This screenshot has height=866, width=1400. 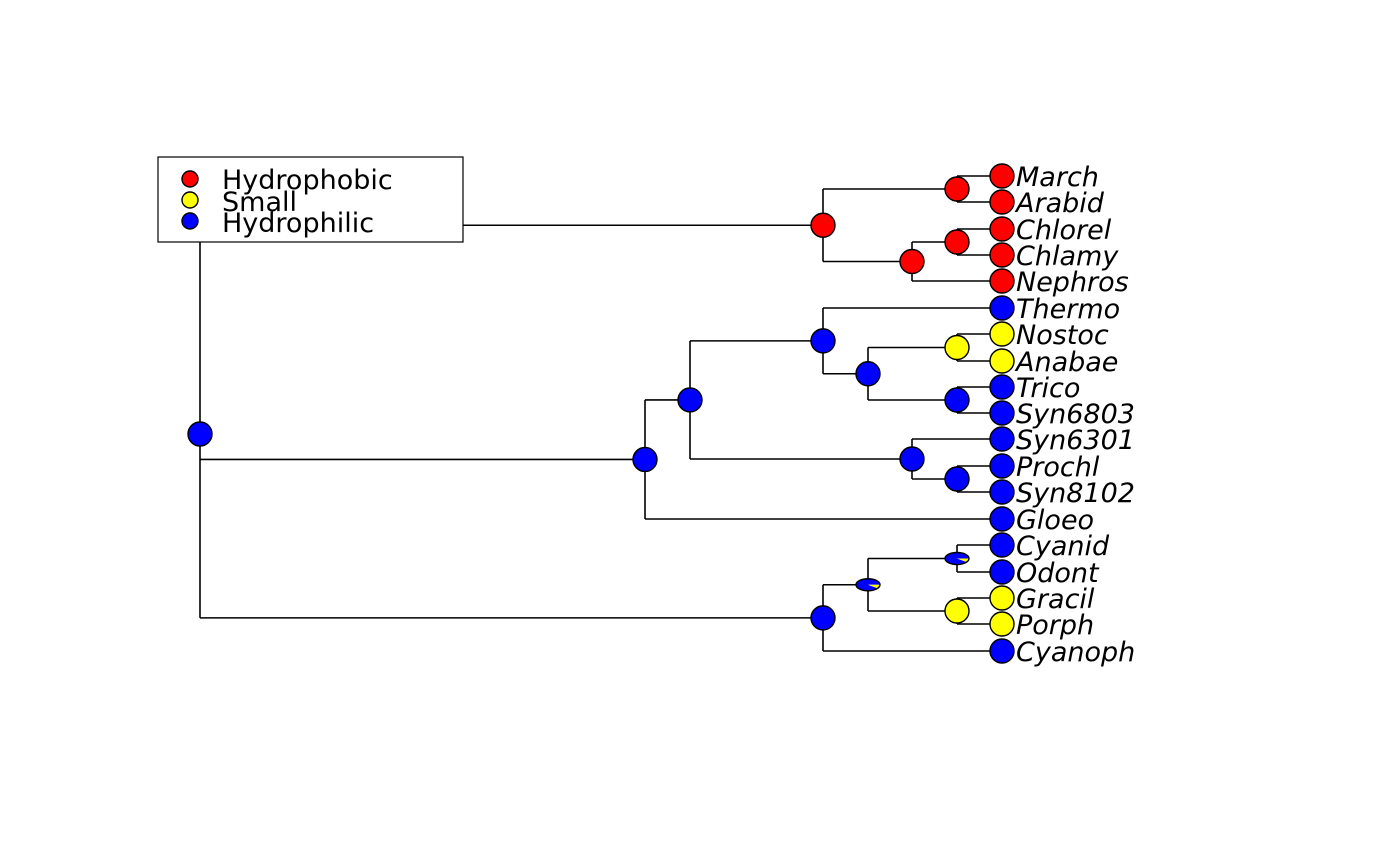 What do you see at coordinates (1064, 230) in the screenshot?
I see `tip-label-chlorel: Chlorel` at bounding box center [1064, 230].